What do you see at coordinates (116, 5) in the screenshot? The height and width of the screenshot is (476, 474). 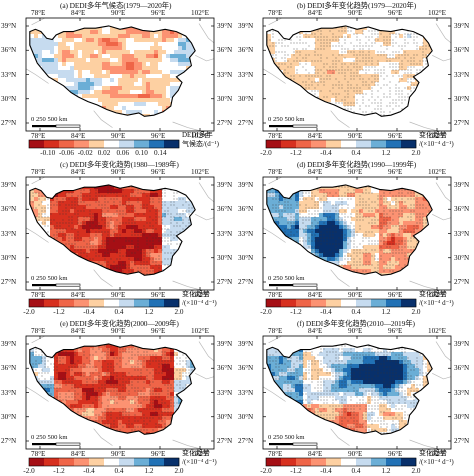 I see `panel-title: (a) DEDI多年气候态(1979—2020年)` at bounding box center [116, 5].